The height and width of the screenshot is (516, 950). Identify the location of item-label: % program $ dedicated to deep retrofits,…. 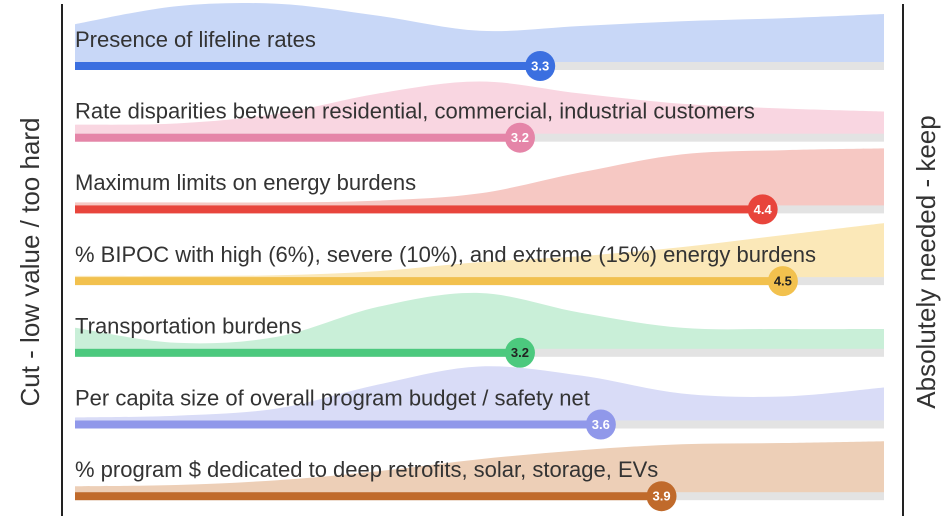
(366, 469).